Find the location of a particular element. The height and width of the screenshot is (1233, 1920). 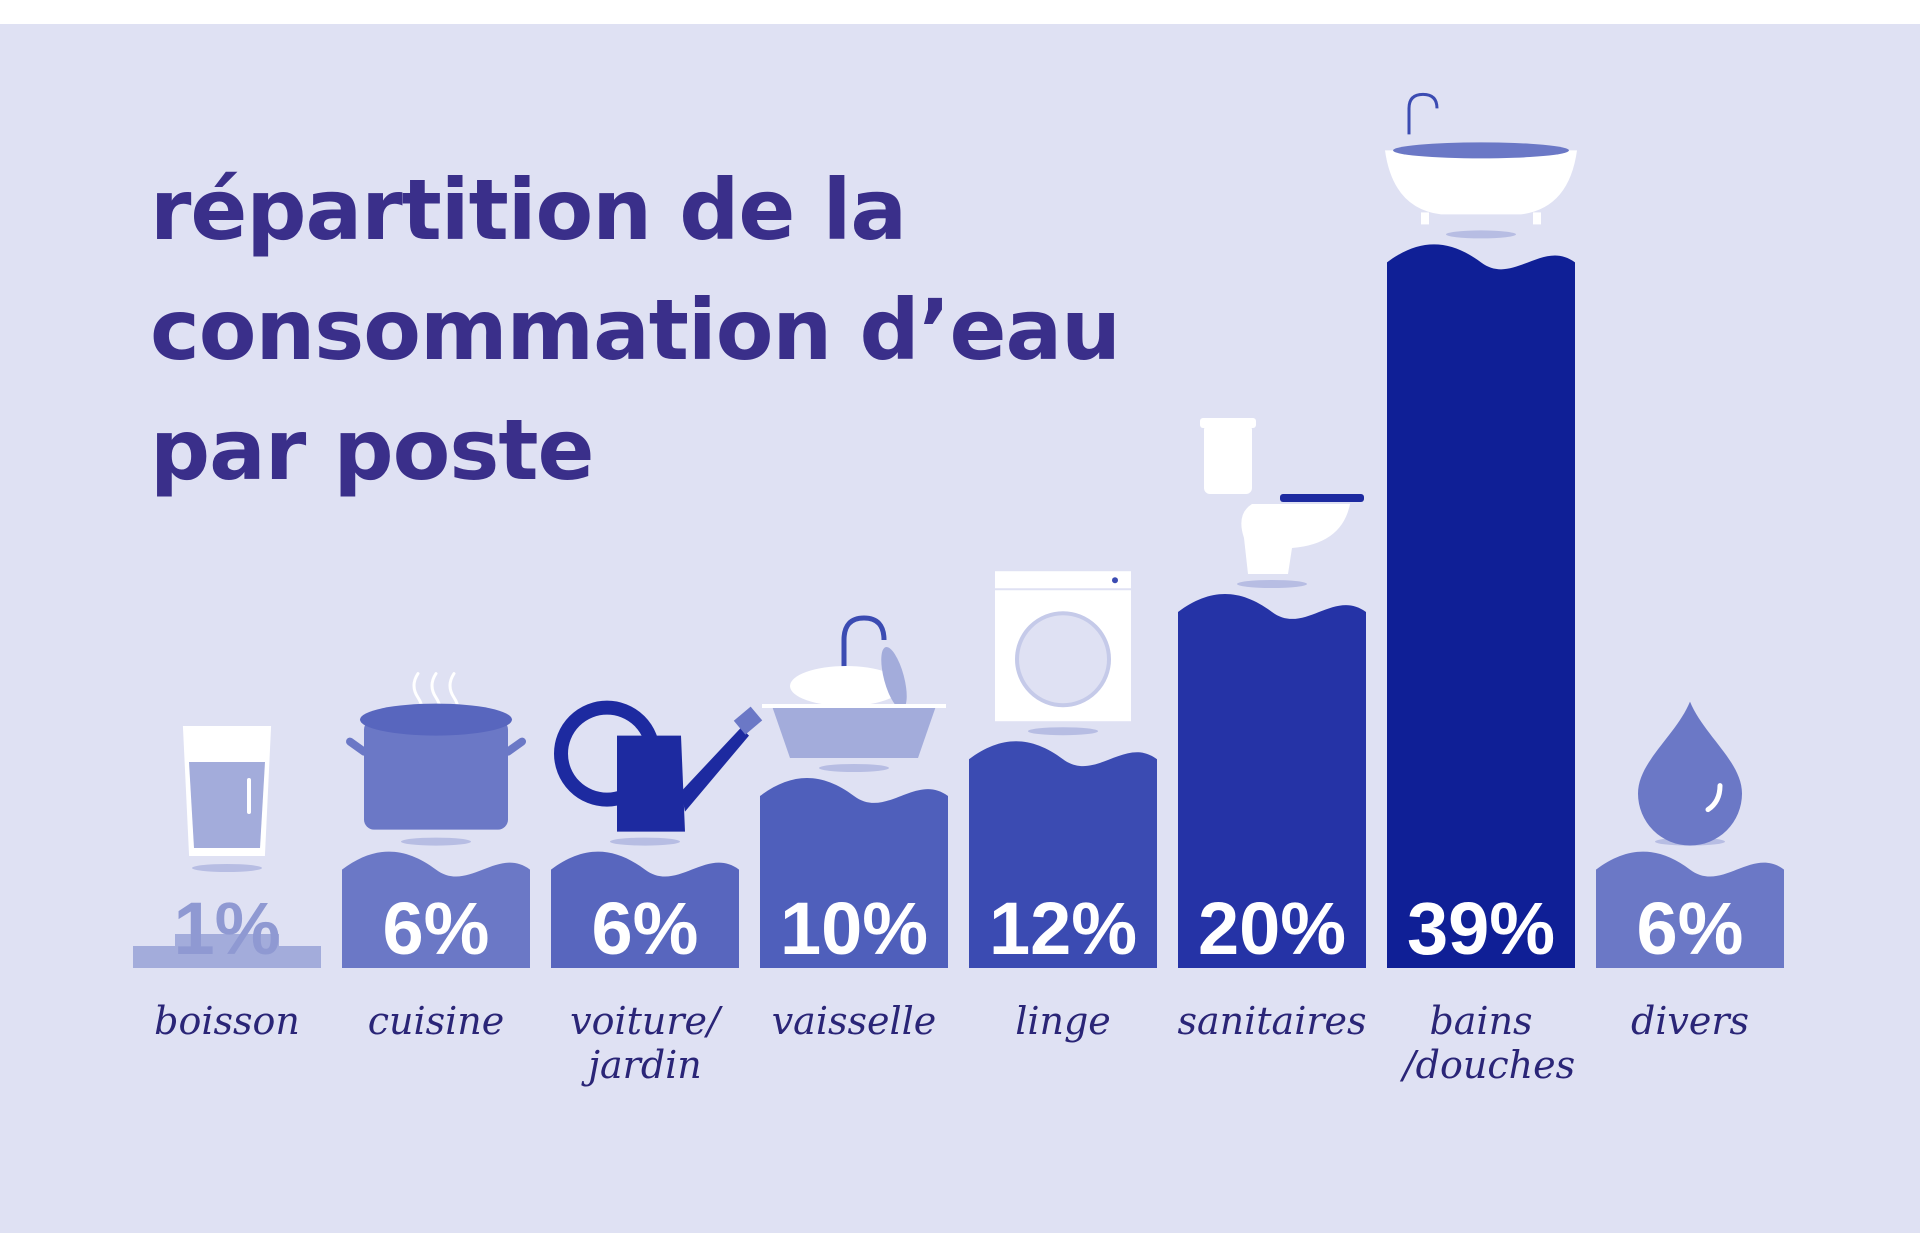

sink-icon is located at coordinates (854, 686).